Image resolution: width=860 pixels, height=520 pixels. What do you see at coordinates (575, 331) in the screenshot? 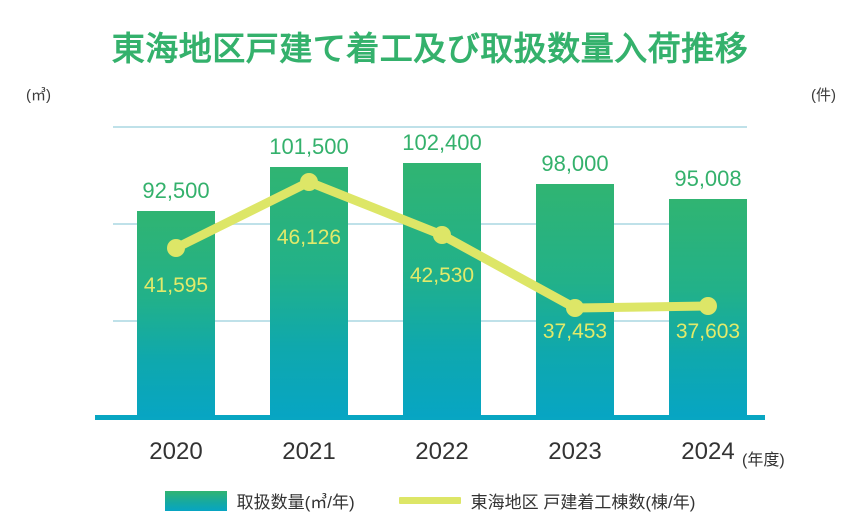
I see `line-label-2023: 37,453` at bounding box center [575, 331].